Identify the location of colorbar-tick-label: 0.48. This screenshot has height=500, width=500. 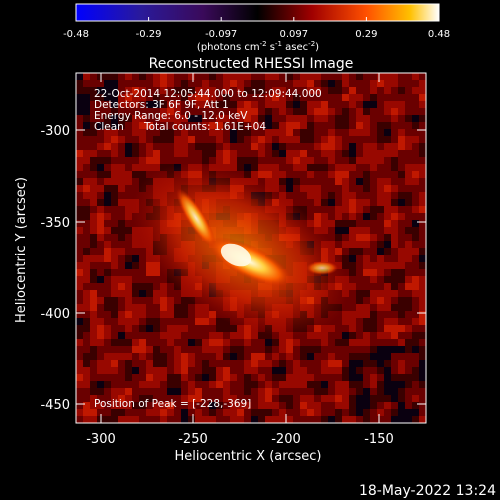
(439, 34).